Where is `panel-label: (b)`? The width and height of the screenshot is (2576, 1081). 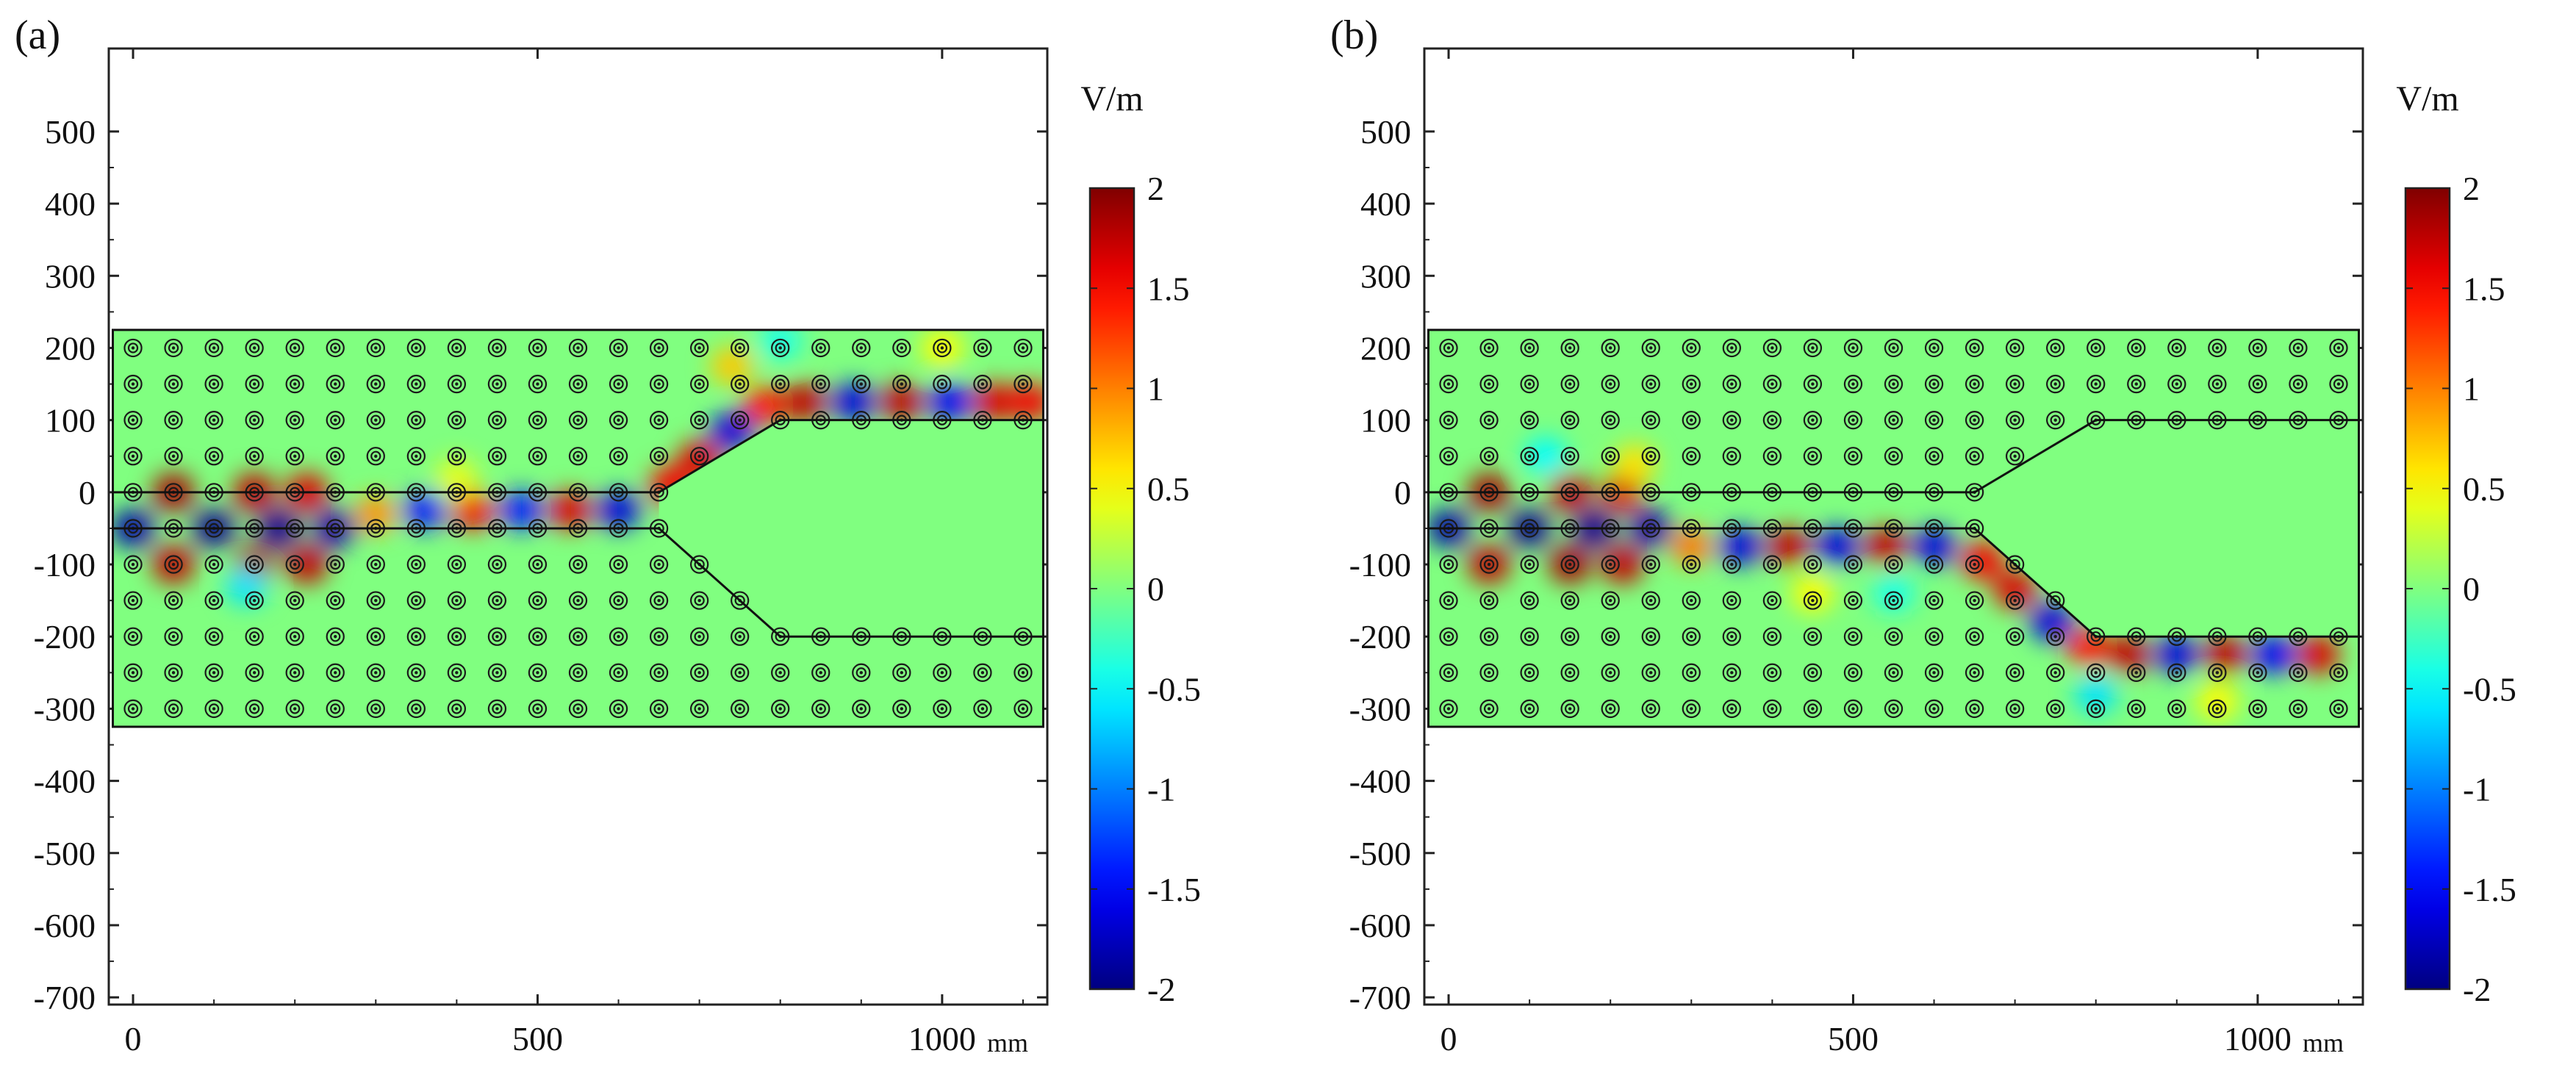 panel-label: (b) is located at coordinates (1354, 35).